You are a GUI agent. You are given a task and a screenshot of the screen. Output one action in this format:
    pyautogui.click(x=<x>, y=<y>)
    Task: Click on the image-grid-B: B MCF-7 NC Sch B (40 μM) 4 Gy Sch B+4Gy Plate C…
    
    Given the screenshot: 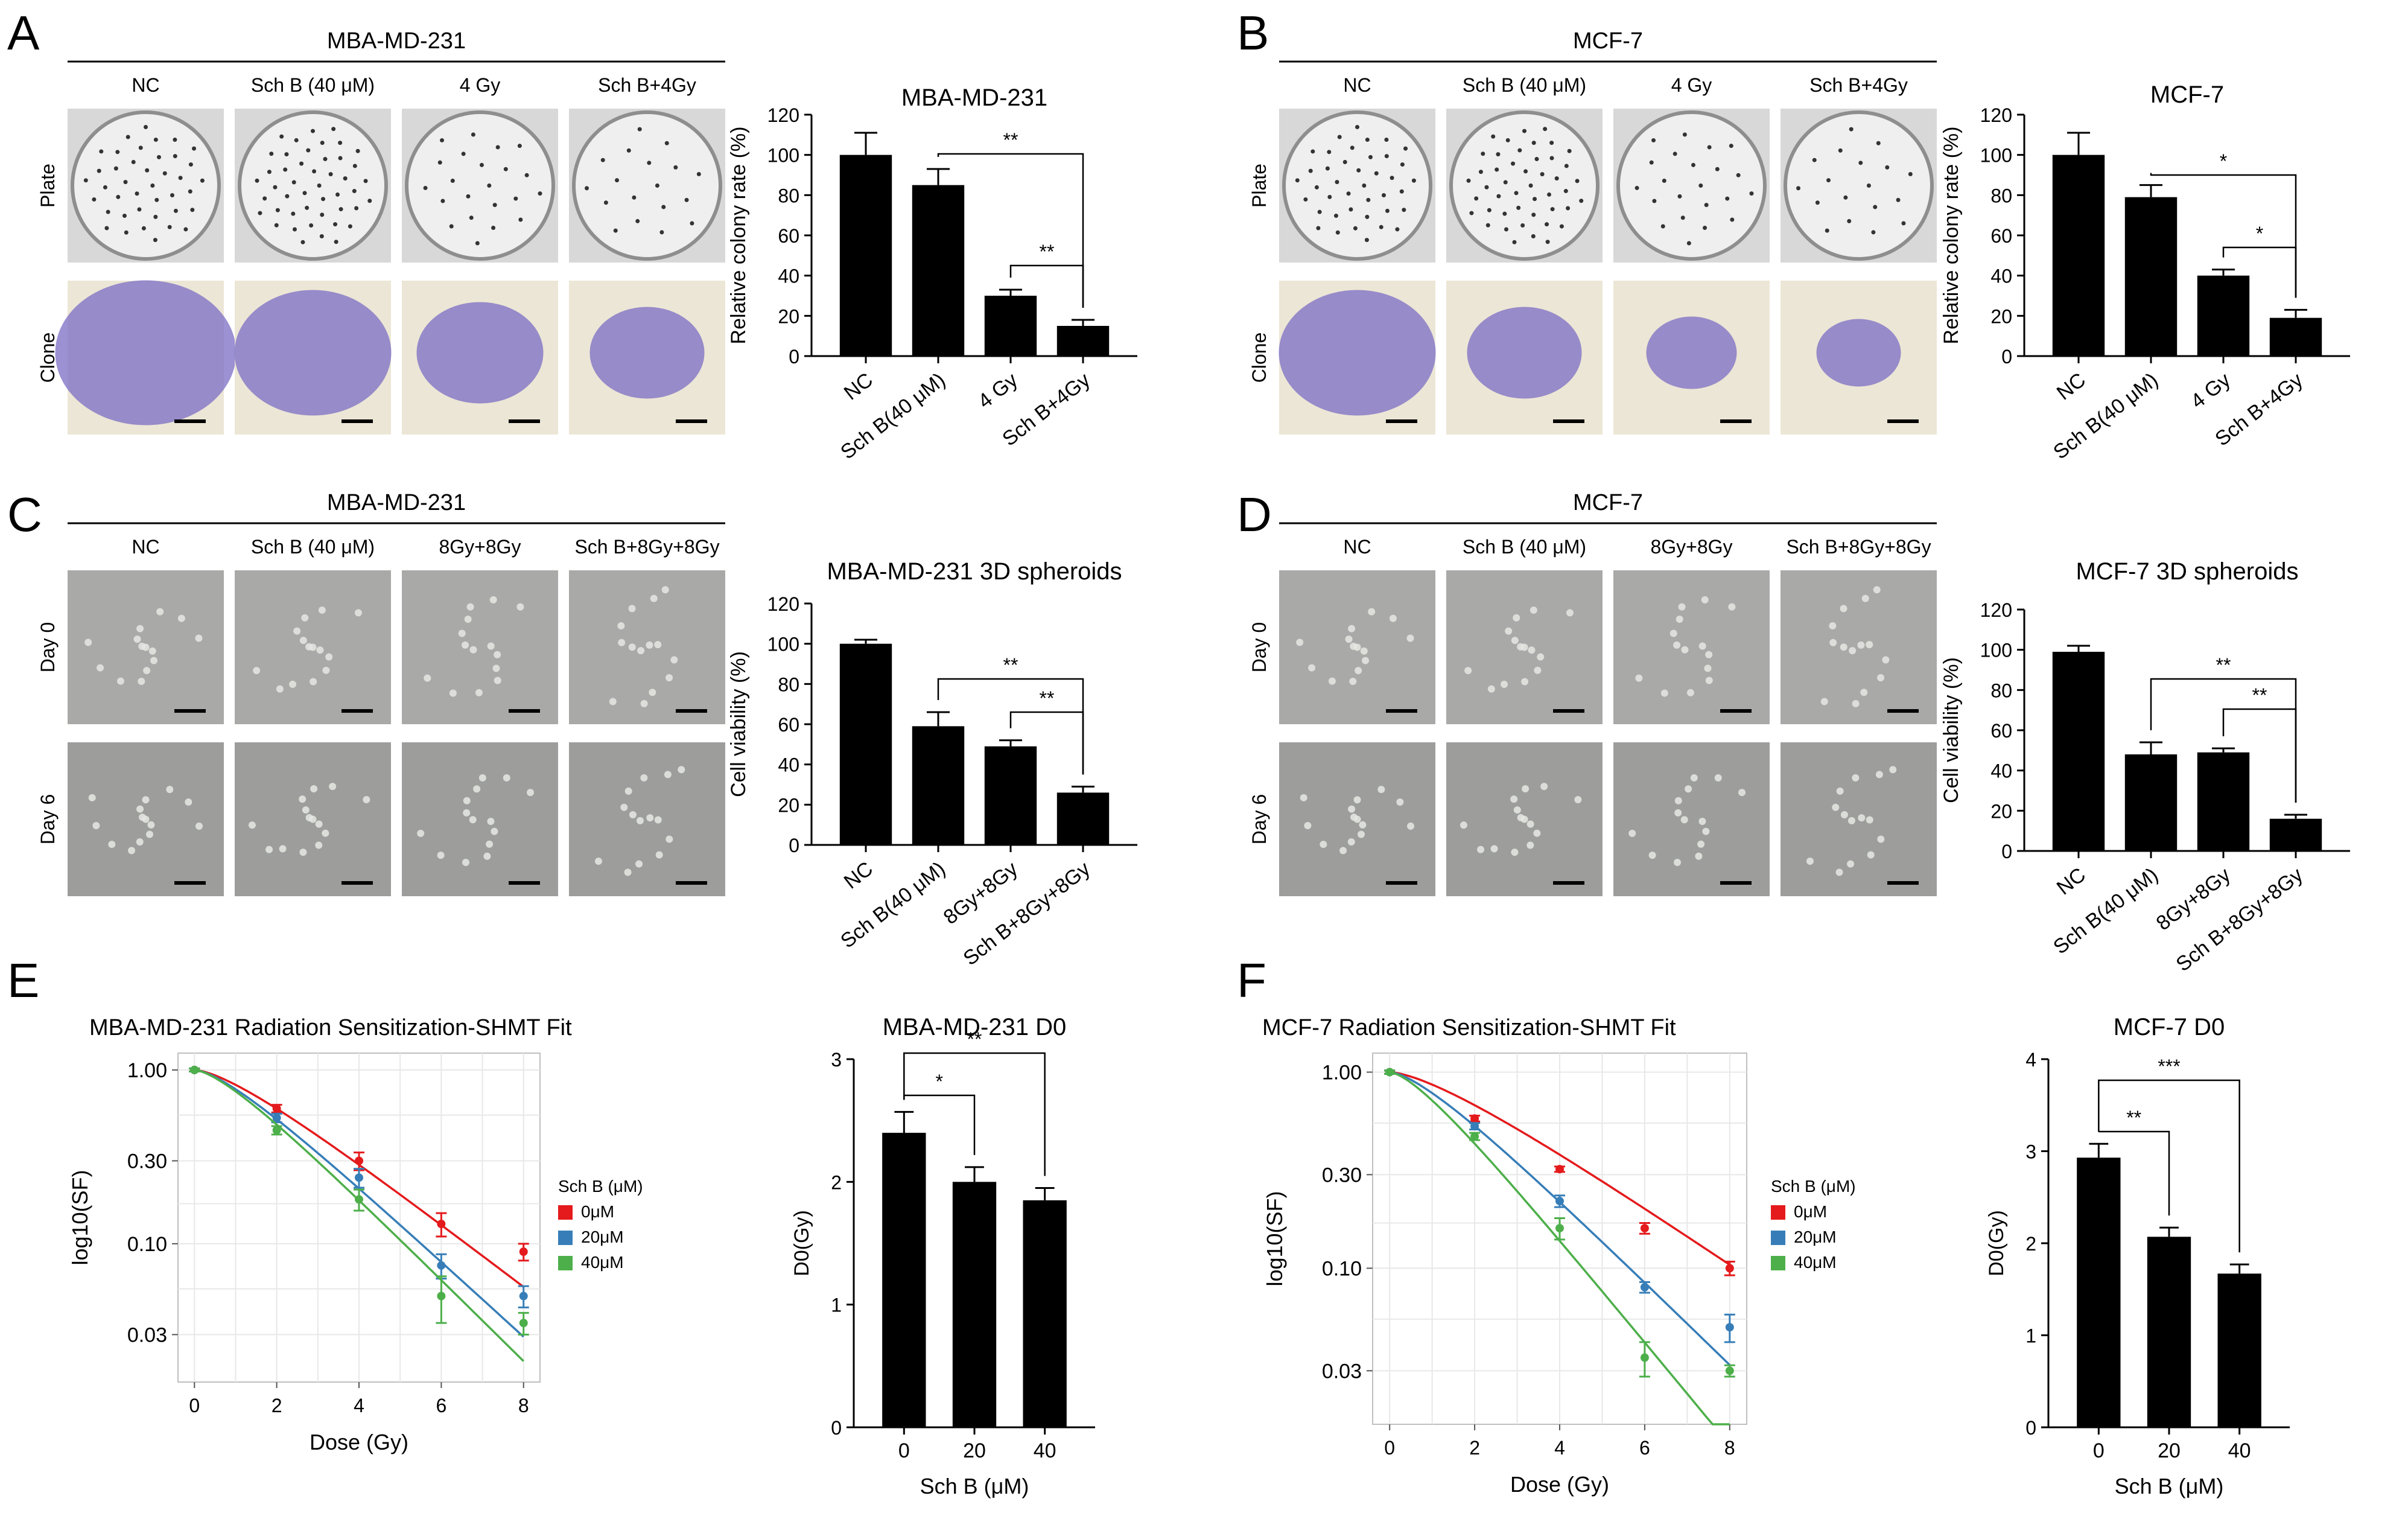 What is the action you would take?
    pyautogui.click(x=1587, y=220)
    